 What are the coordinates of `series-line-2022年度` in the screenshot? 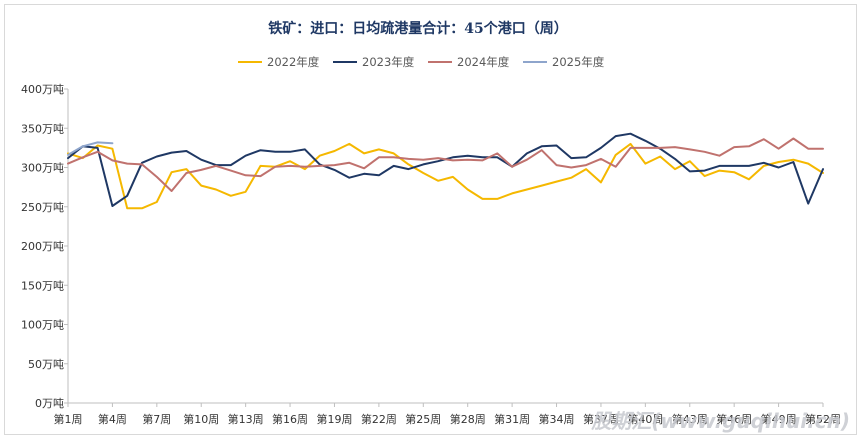 It's located at (445, 176).